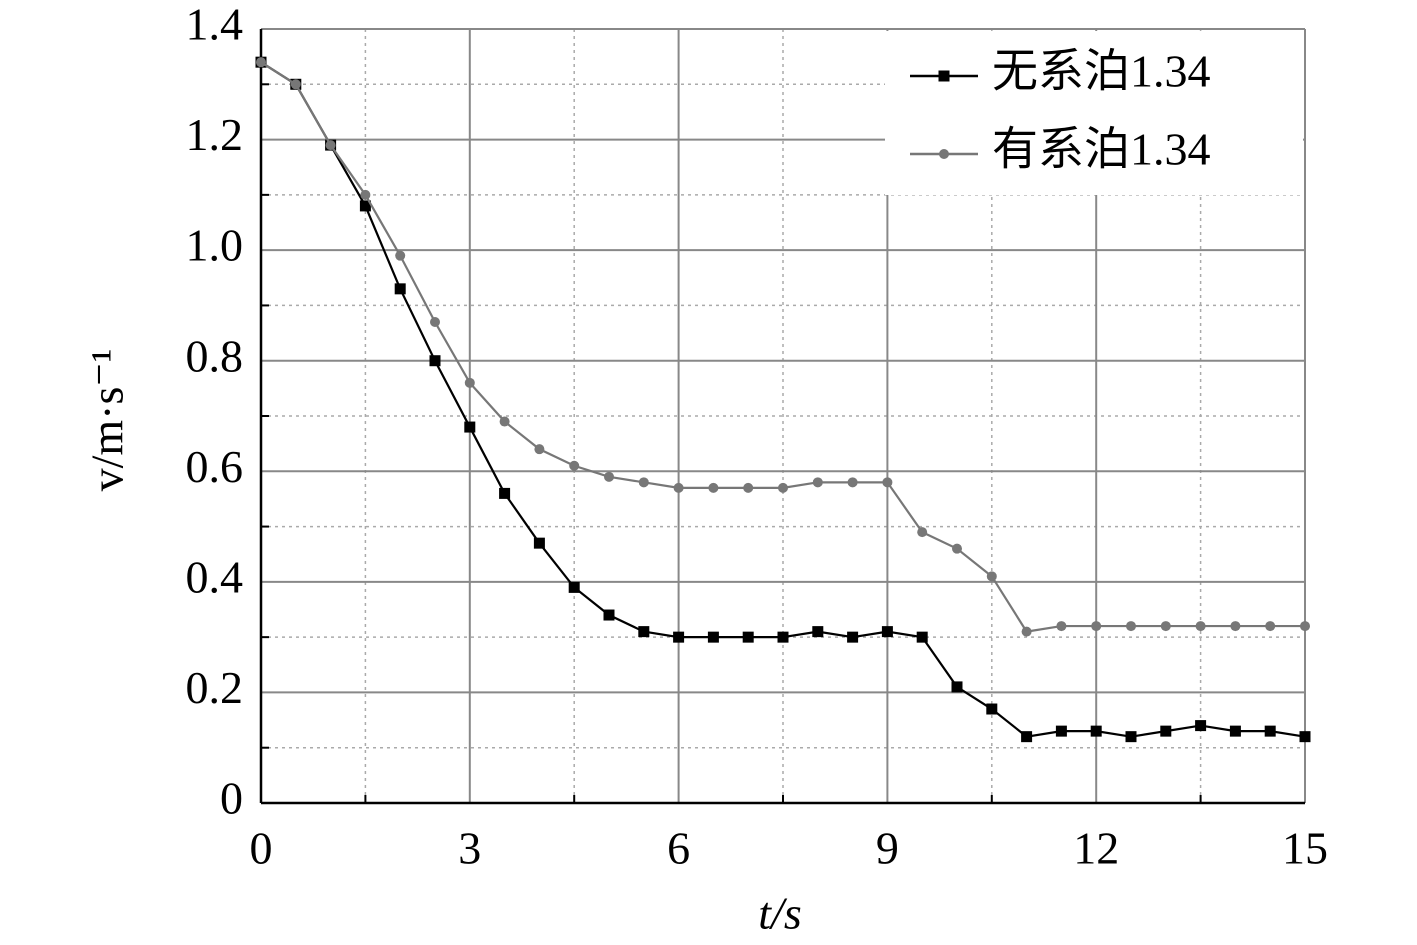 The width and height of the screenshot is (1417, 945). What do you see at coordinates (215, 466) in the screenshot?
I see `y-tick-label: 0.6` at bounding box center [215, 466].